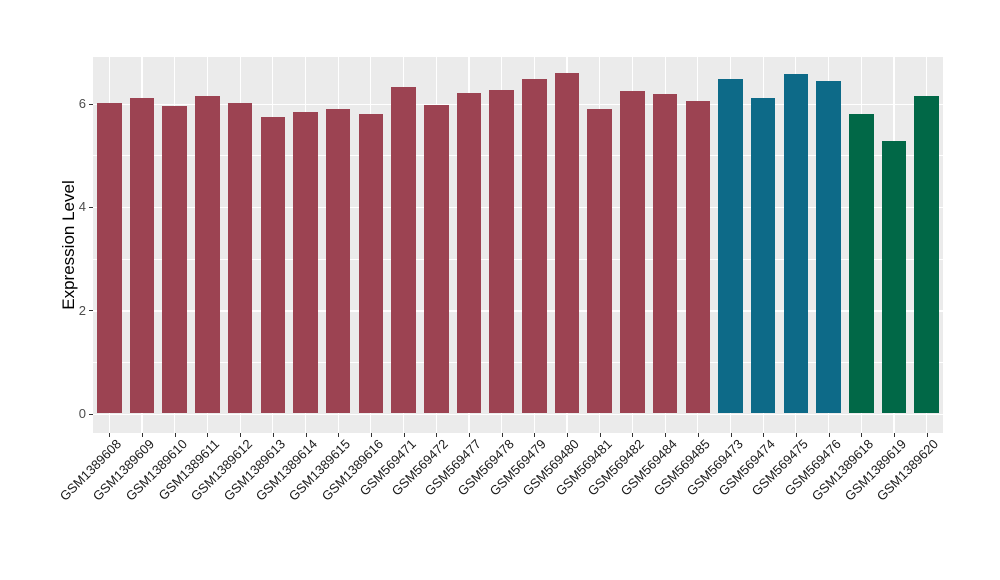 The image size is (1000, 580). Describe the element at coordinates (567, 243) in the screenshot. I see `bar-GSM569480` at that location.